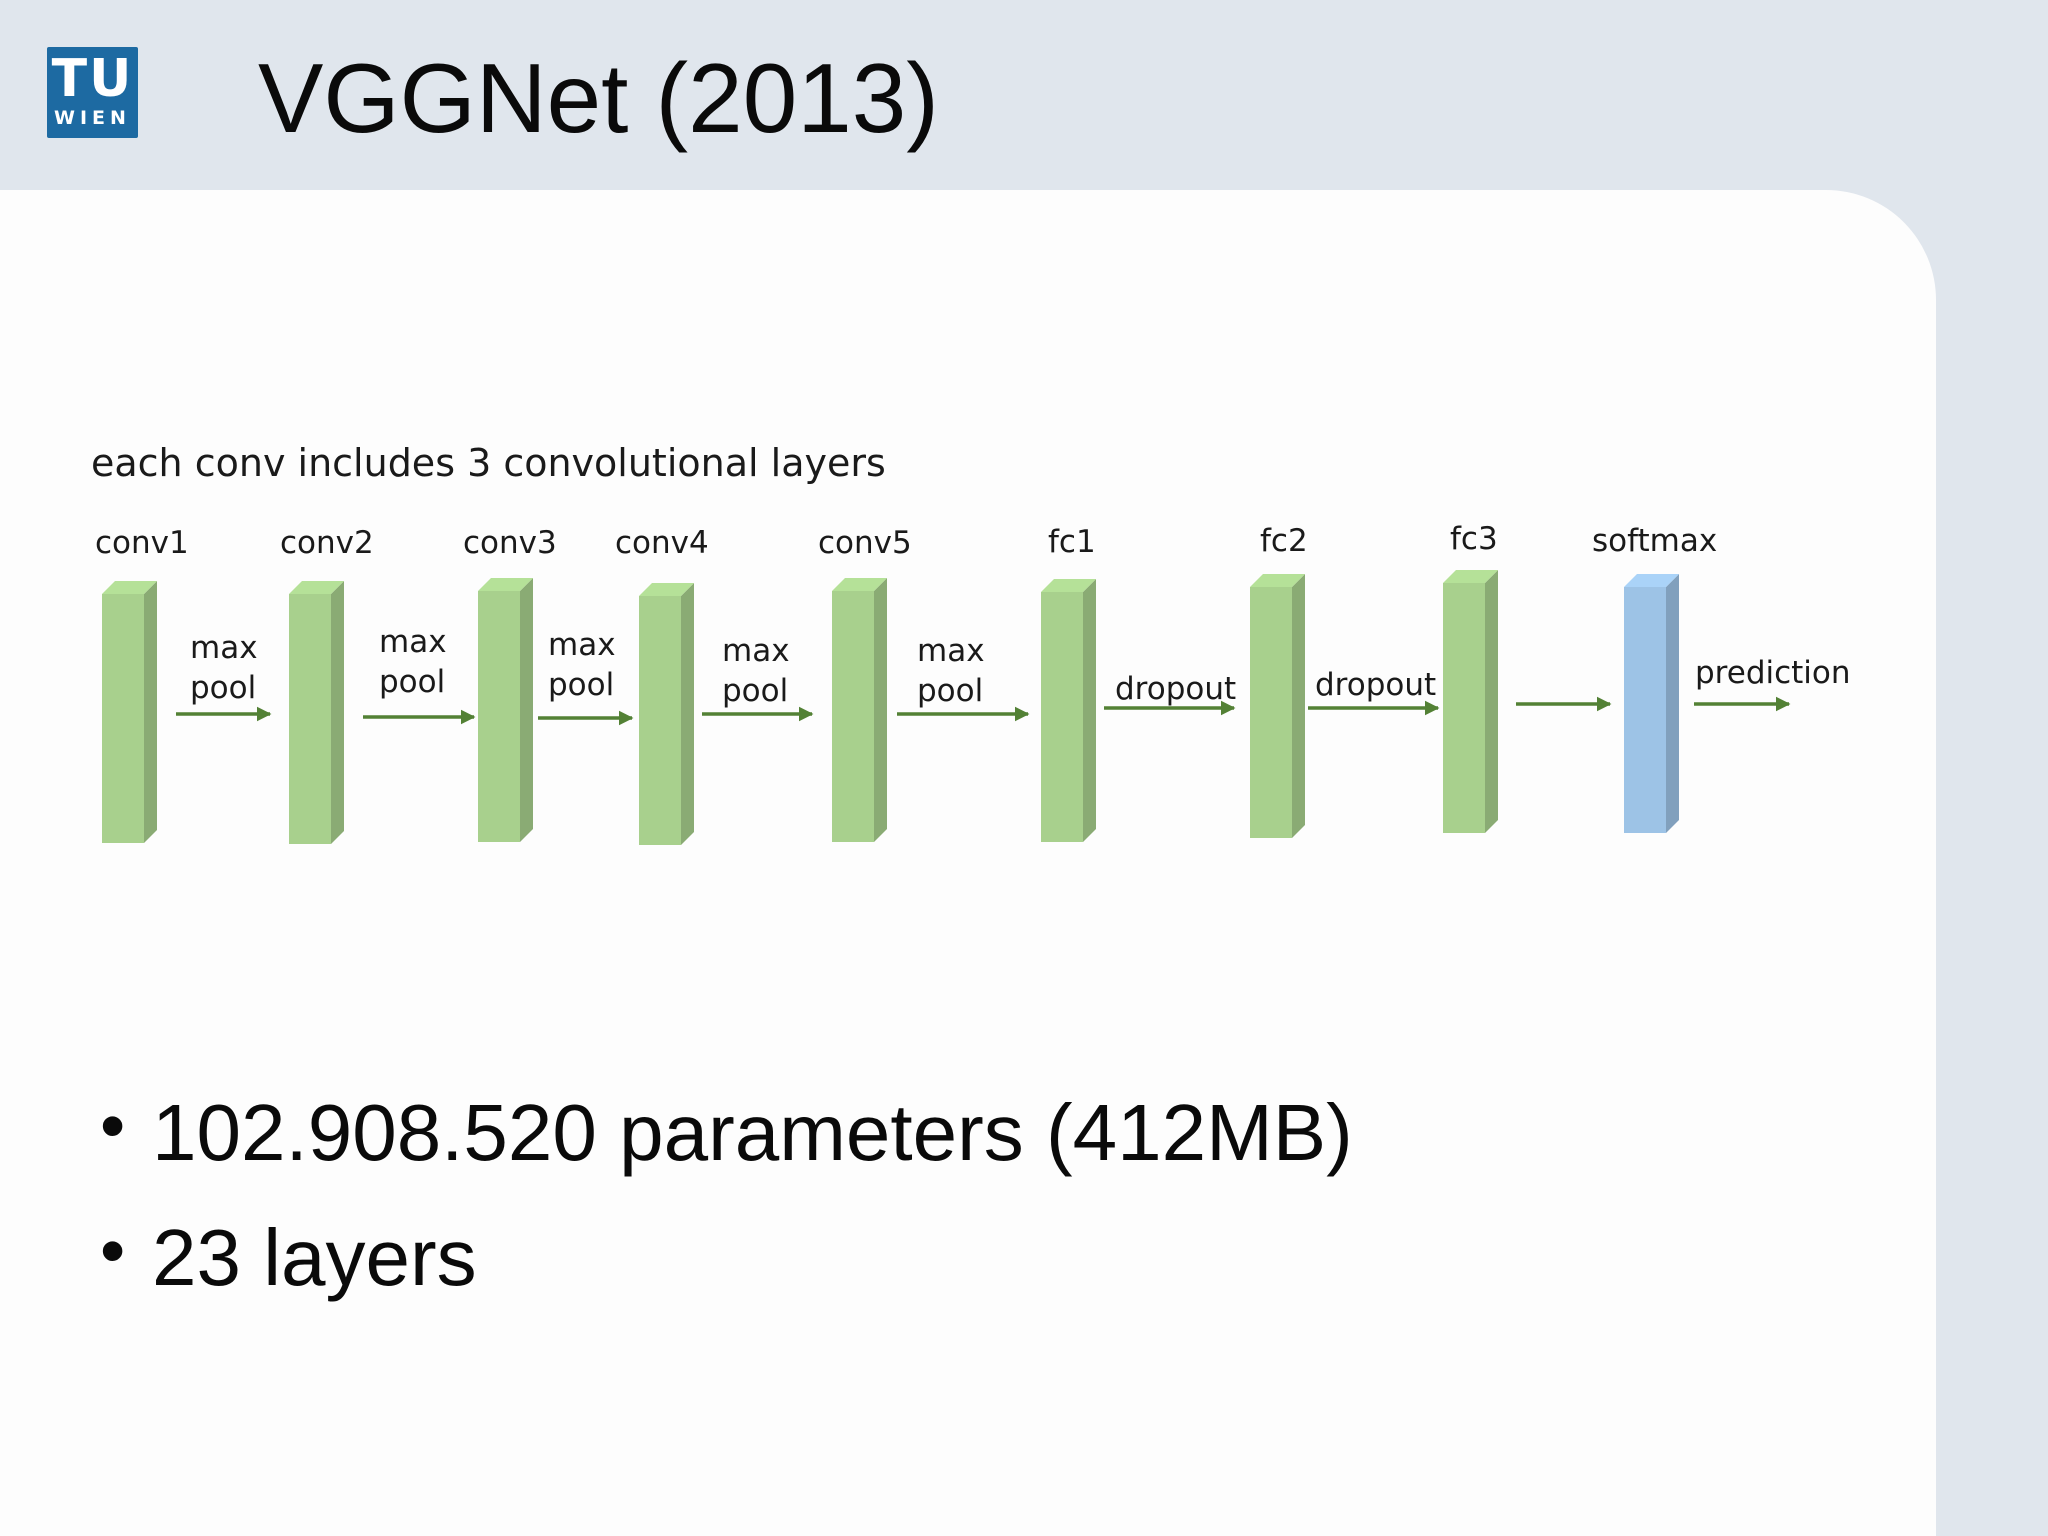 The height and width of the screenshot is (1536, 2048). Describe the element at coordinates (1271, 712) in the screenshot. I see `layer-fc2-block` at that location.